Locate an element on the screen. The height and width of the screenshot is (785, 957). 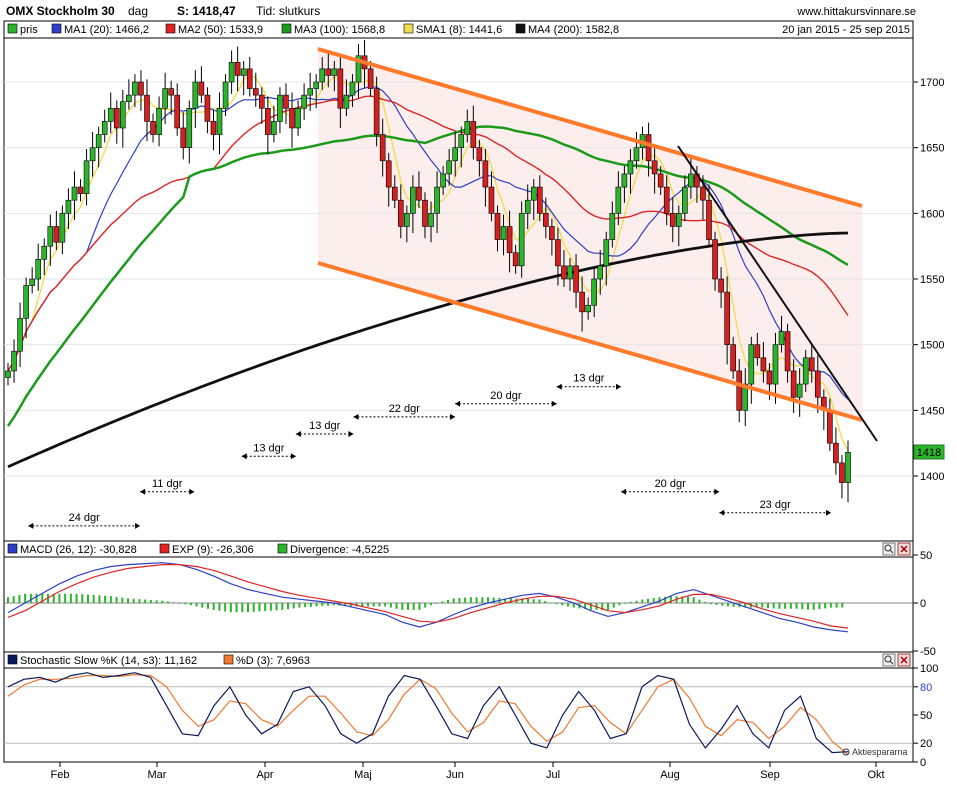
legend-ma3: MA3 (100): 1568,8 is located at coordinates (339, 30).